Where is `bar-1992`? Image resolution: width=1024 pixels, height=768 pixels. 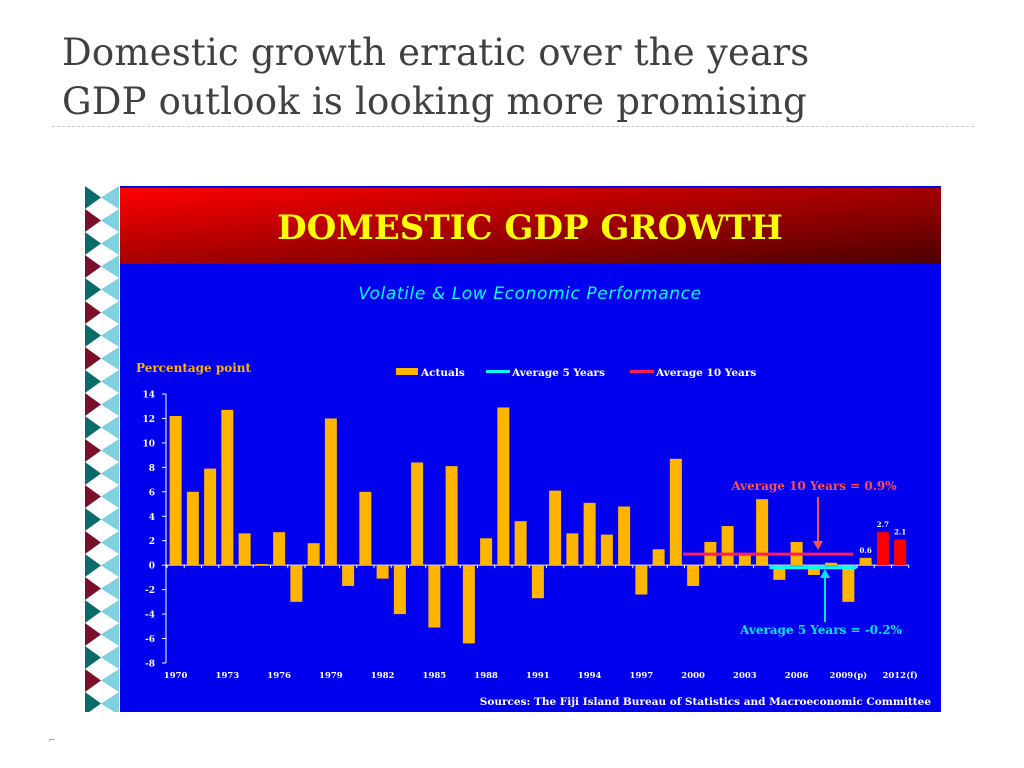 bar-1992 is located at coordinates (555, 528).